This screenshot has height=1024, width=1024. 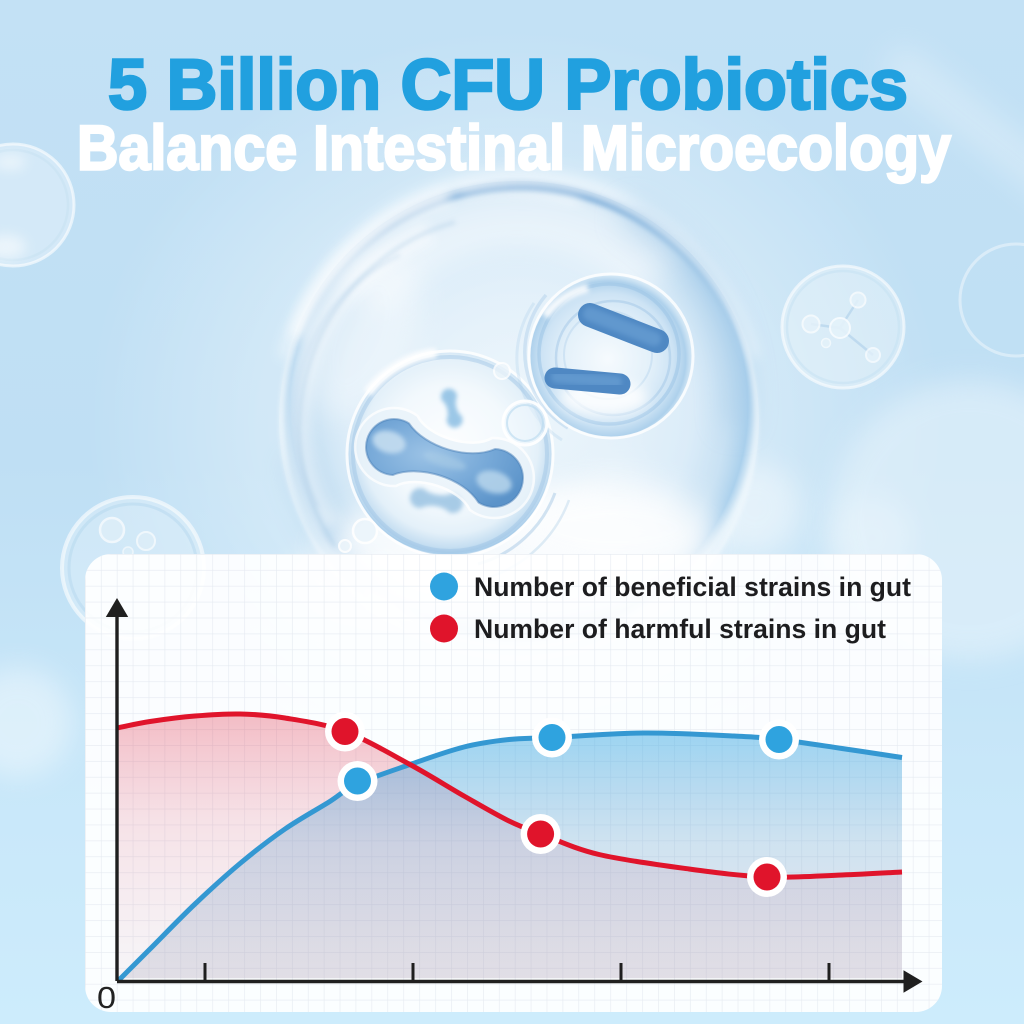 What do you see at coordinates (514, 149) in the screenshot?
I see `svg-text:Balance Intestinal Microecolog: Balance Intestinal Microecology` at bounding box center [514, 149].